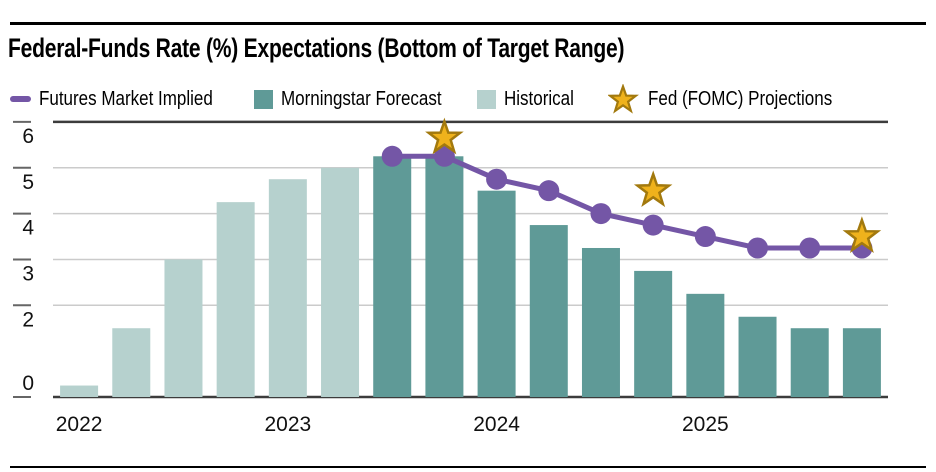 This screenshot has height=472, width=936. I want to click on x-tick-label: 2023, so click(287, 424).